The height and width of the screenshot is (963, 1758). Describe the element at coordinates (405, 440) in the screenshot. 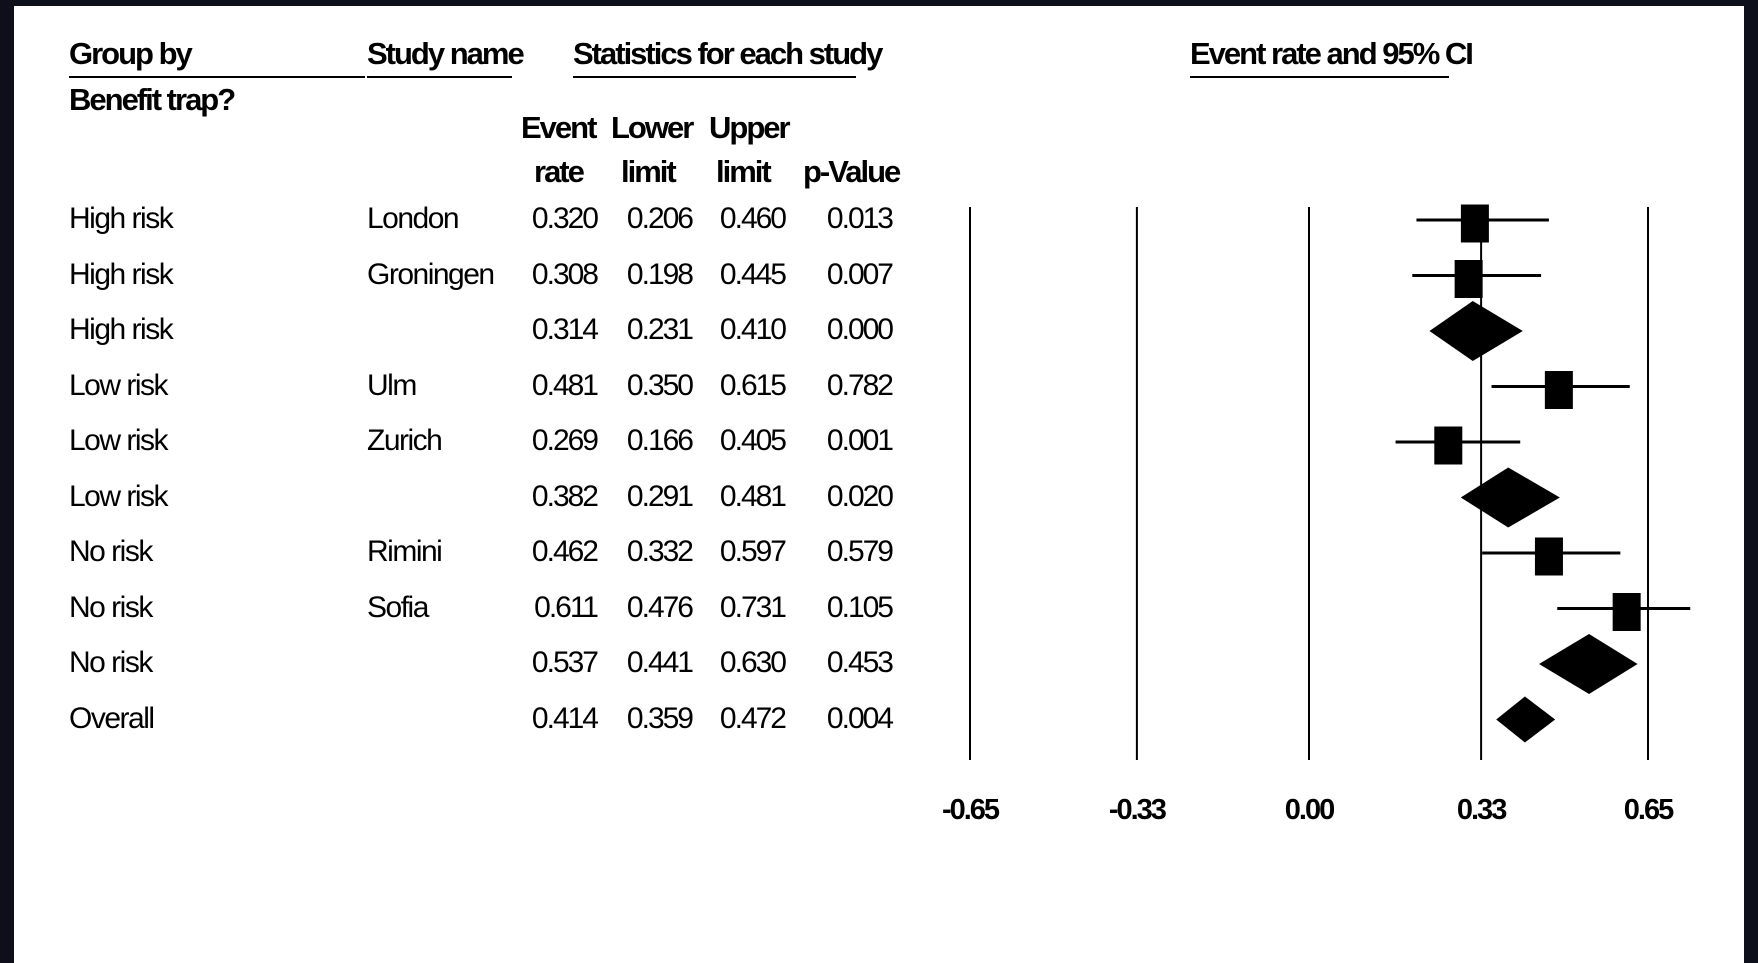

I see `study-name-cell: Zurich` at that location.